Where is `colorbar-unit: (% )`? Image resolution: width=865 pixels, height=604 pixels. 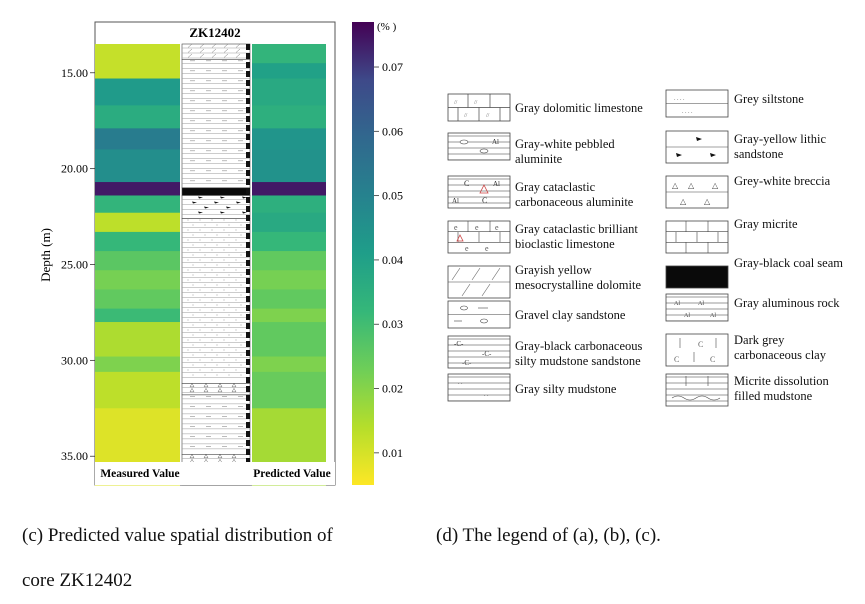 colorbar-unit: (% ) is located at coordinates (387, 27).